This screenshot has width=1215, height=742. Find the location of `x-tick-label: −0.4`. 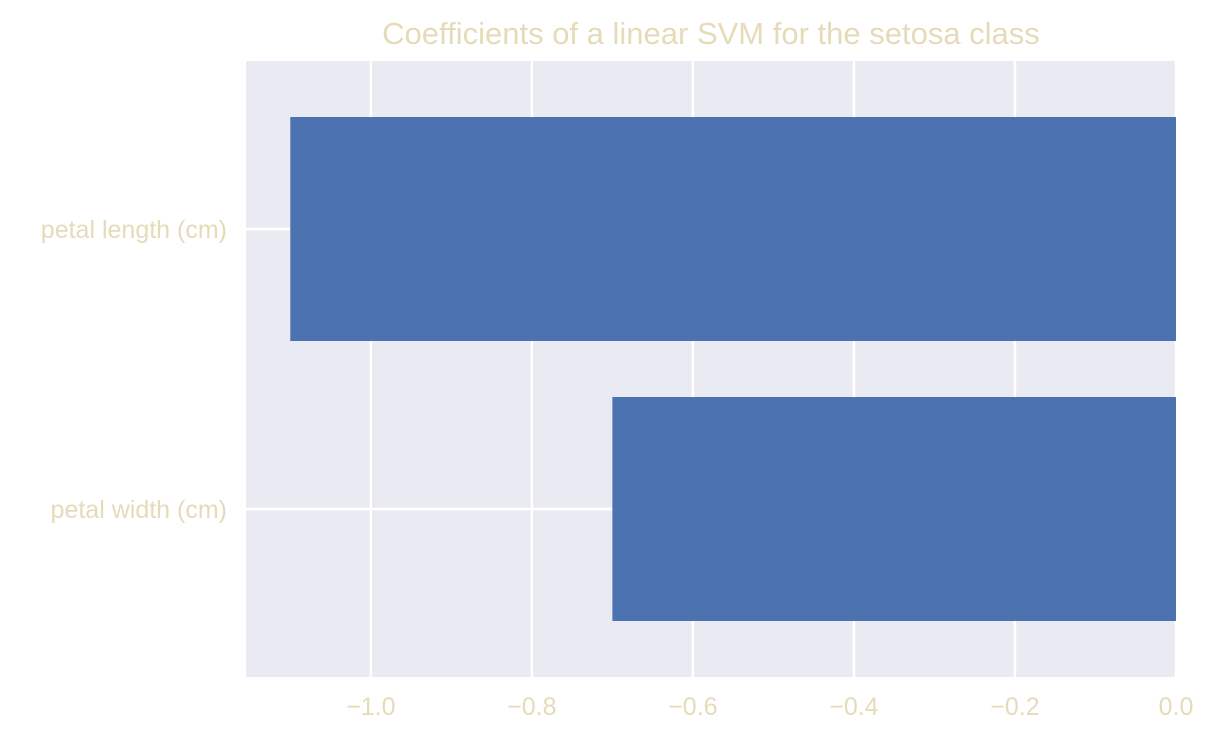

x-tick-label: −0.4 is located at coordinates (853, 707).